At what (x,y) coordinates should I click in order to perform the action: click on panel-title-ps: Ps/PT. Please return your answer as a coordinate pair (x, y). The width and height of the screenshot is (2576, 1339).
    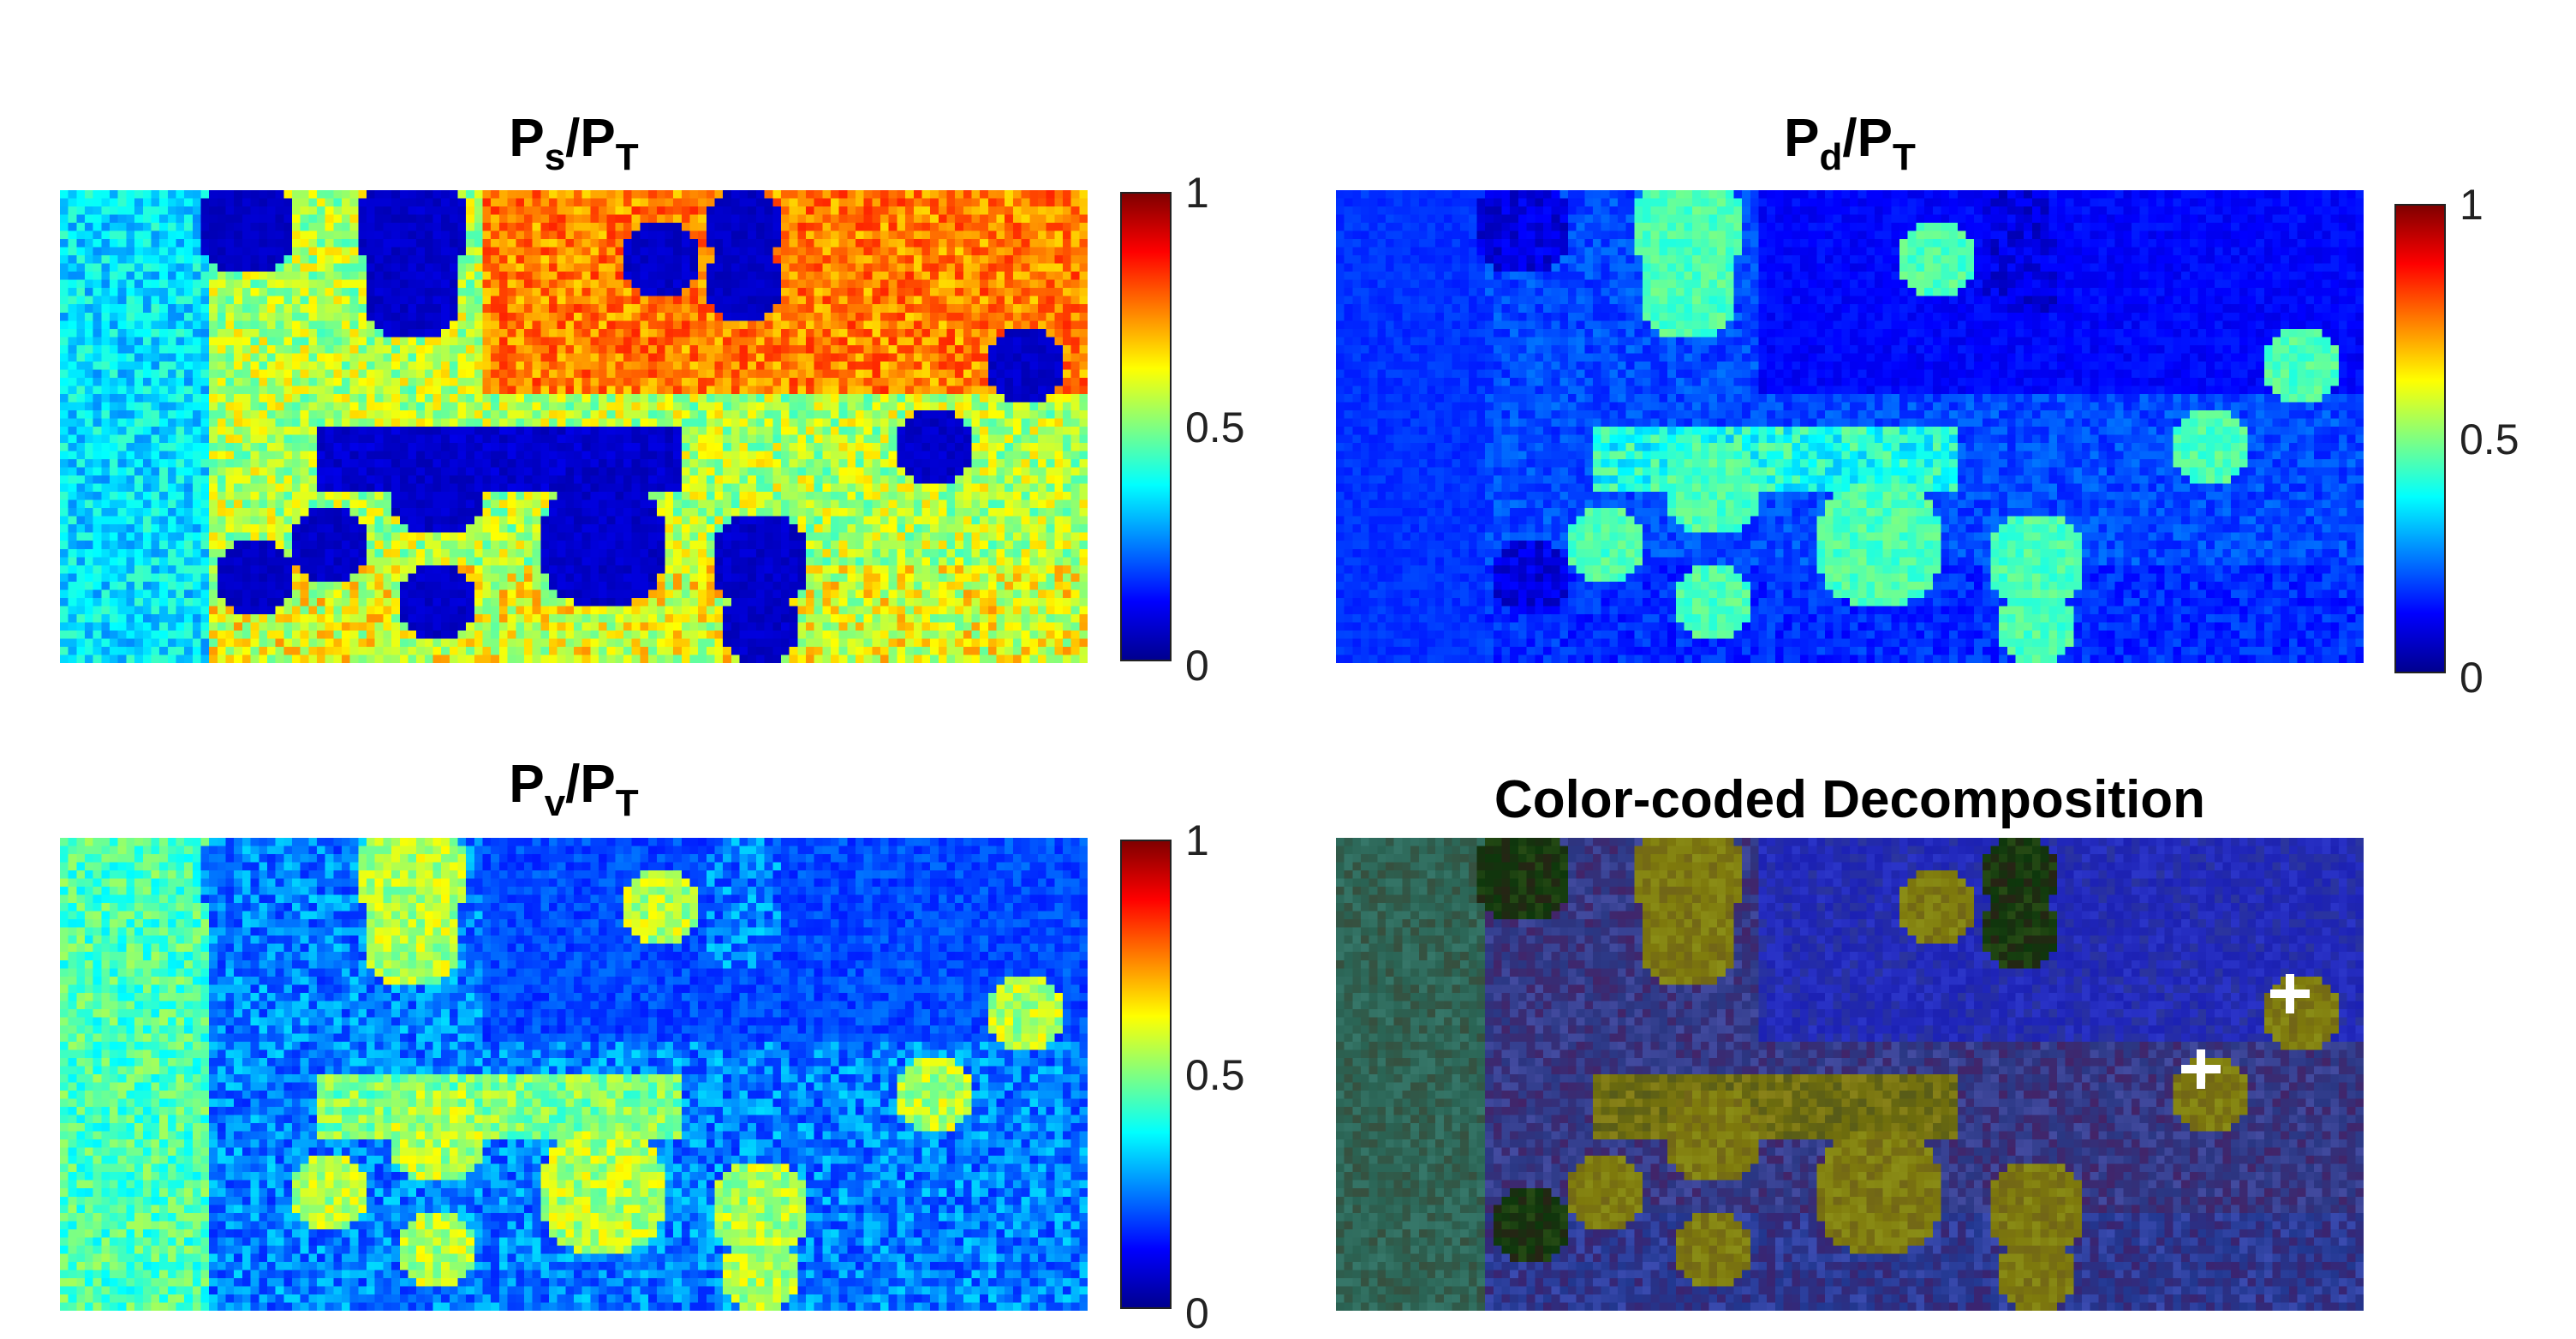
    Looking at the image, I should click on (574, 143).